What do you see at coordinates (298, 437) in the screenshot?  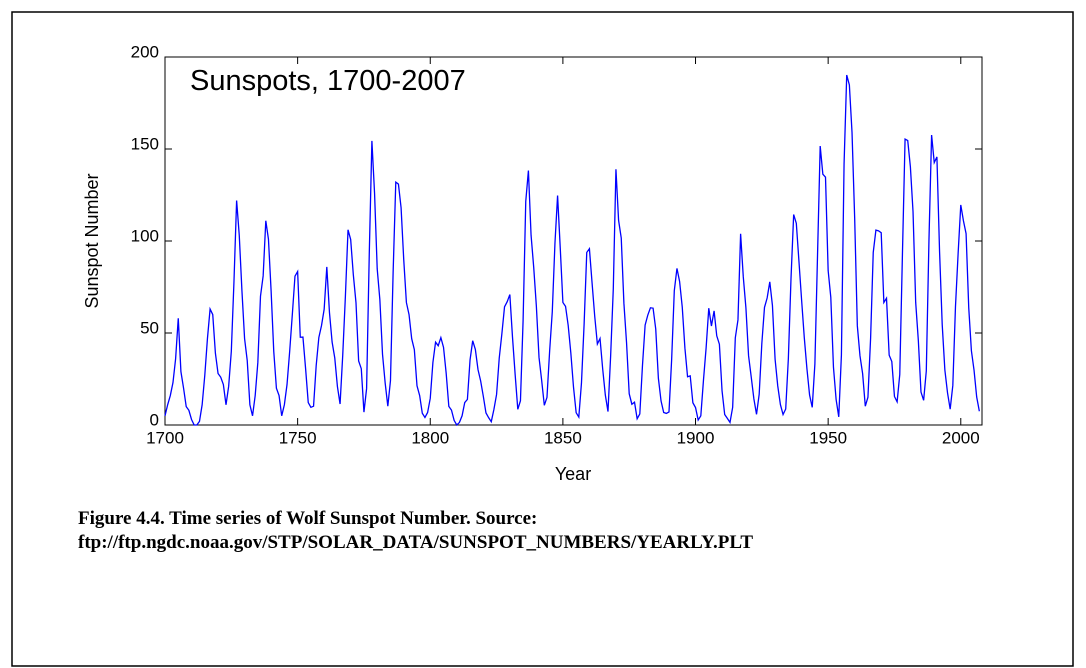 I see `x-tick-label: 1750` at bounding box center [298, 437].